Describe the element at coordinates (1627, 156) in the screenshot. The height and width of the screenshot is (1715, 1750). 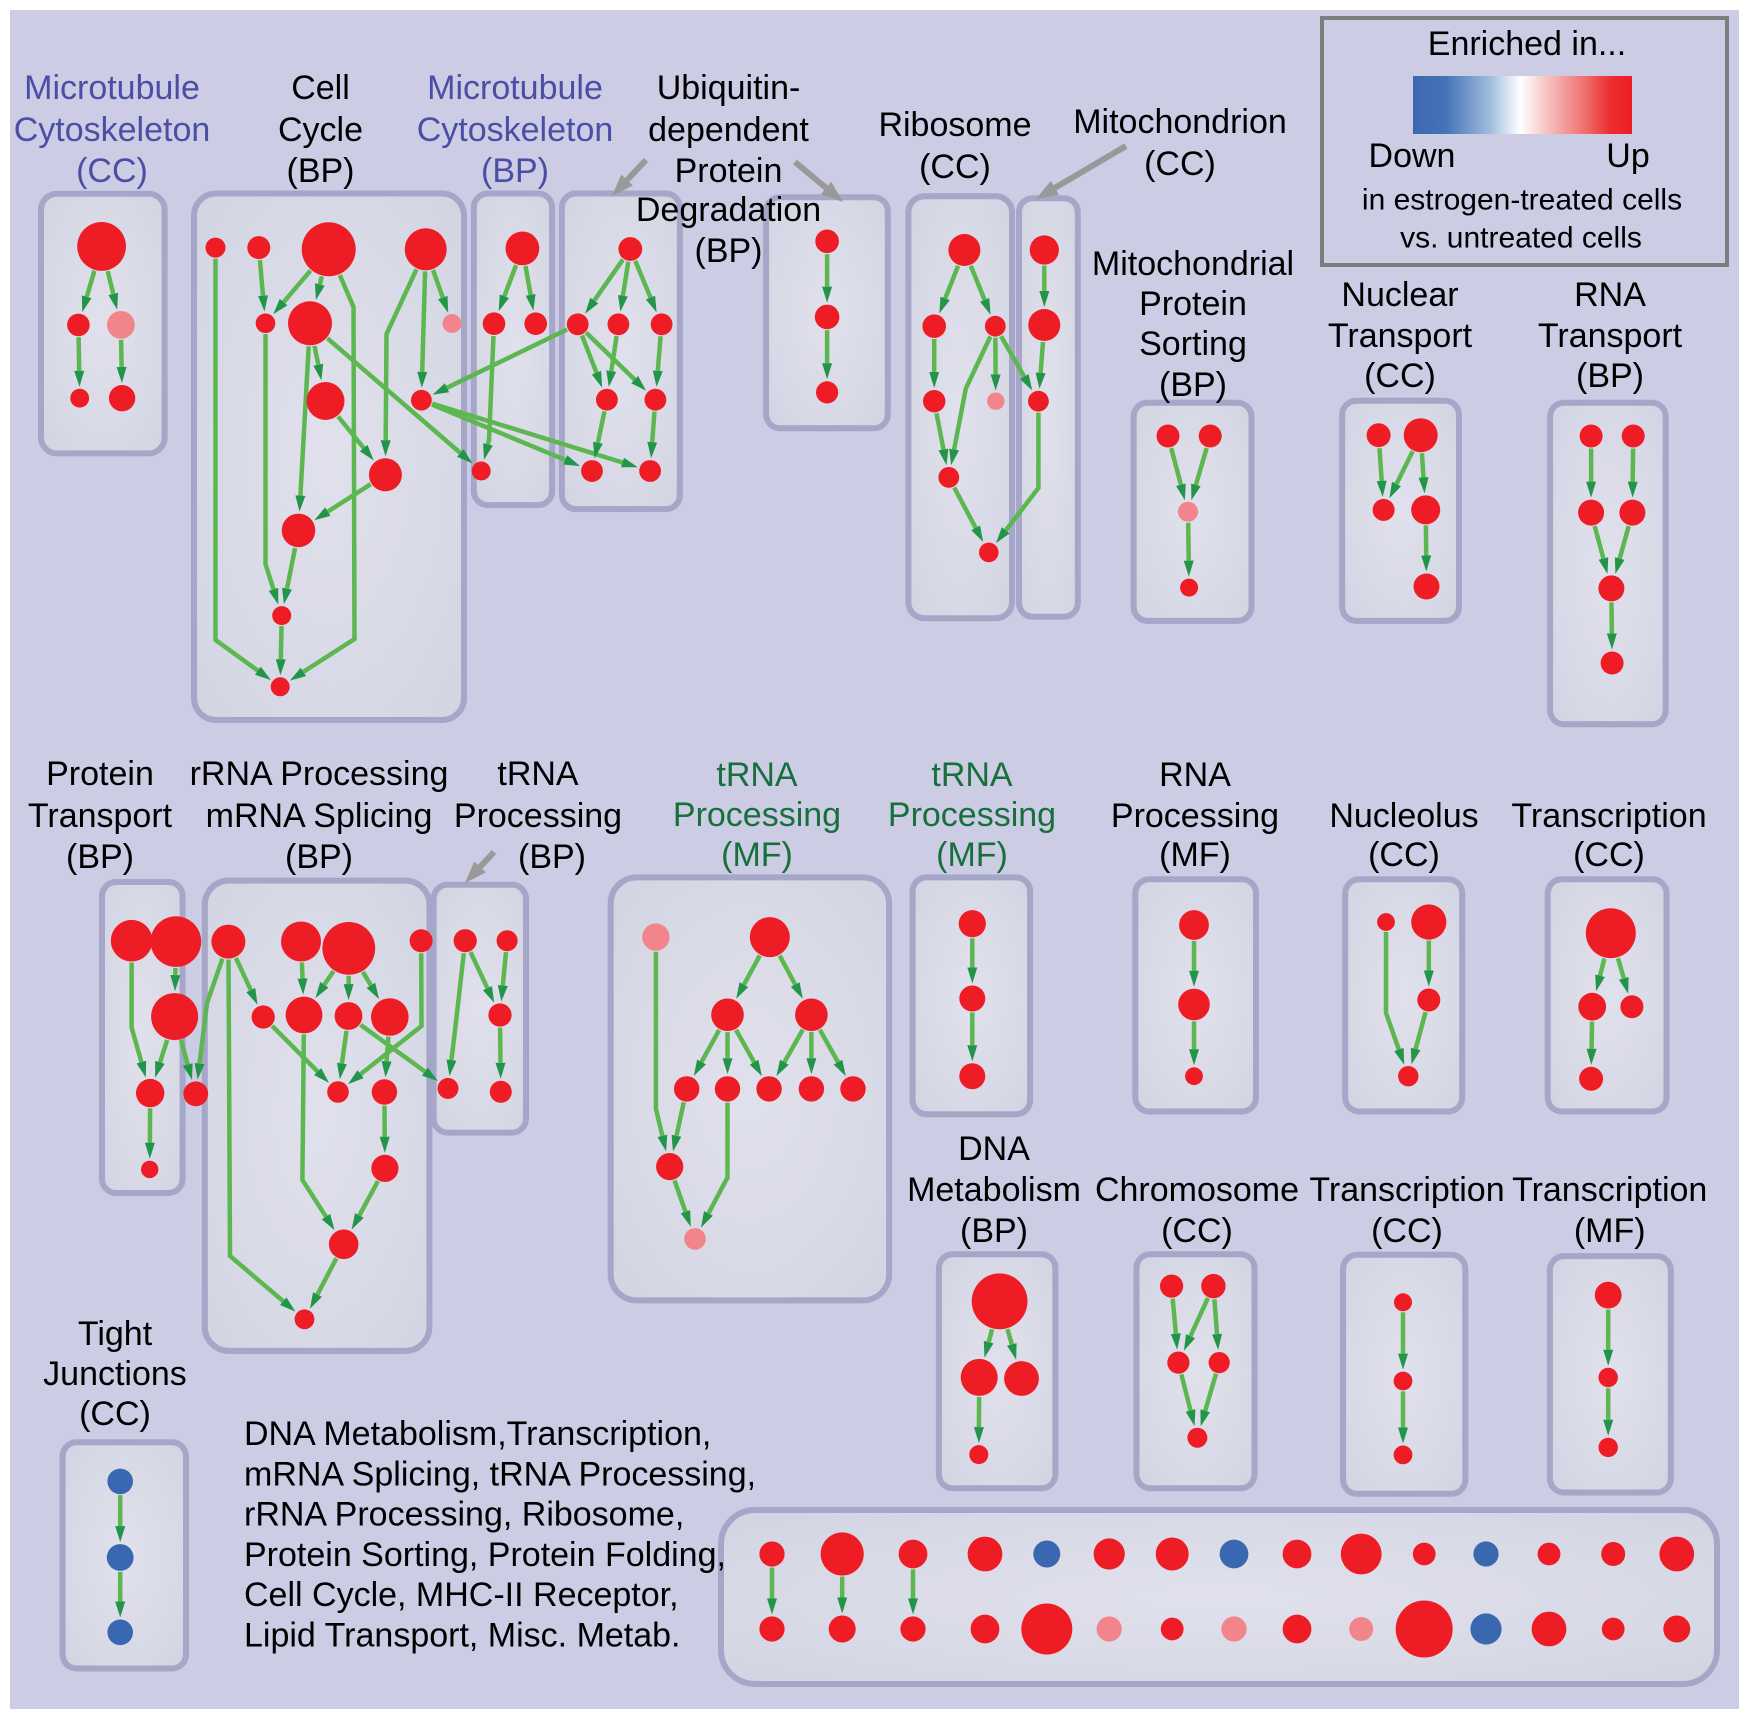
I see `svg-text: Up` at that location.